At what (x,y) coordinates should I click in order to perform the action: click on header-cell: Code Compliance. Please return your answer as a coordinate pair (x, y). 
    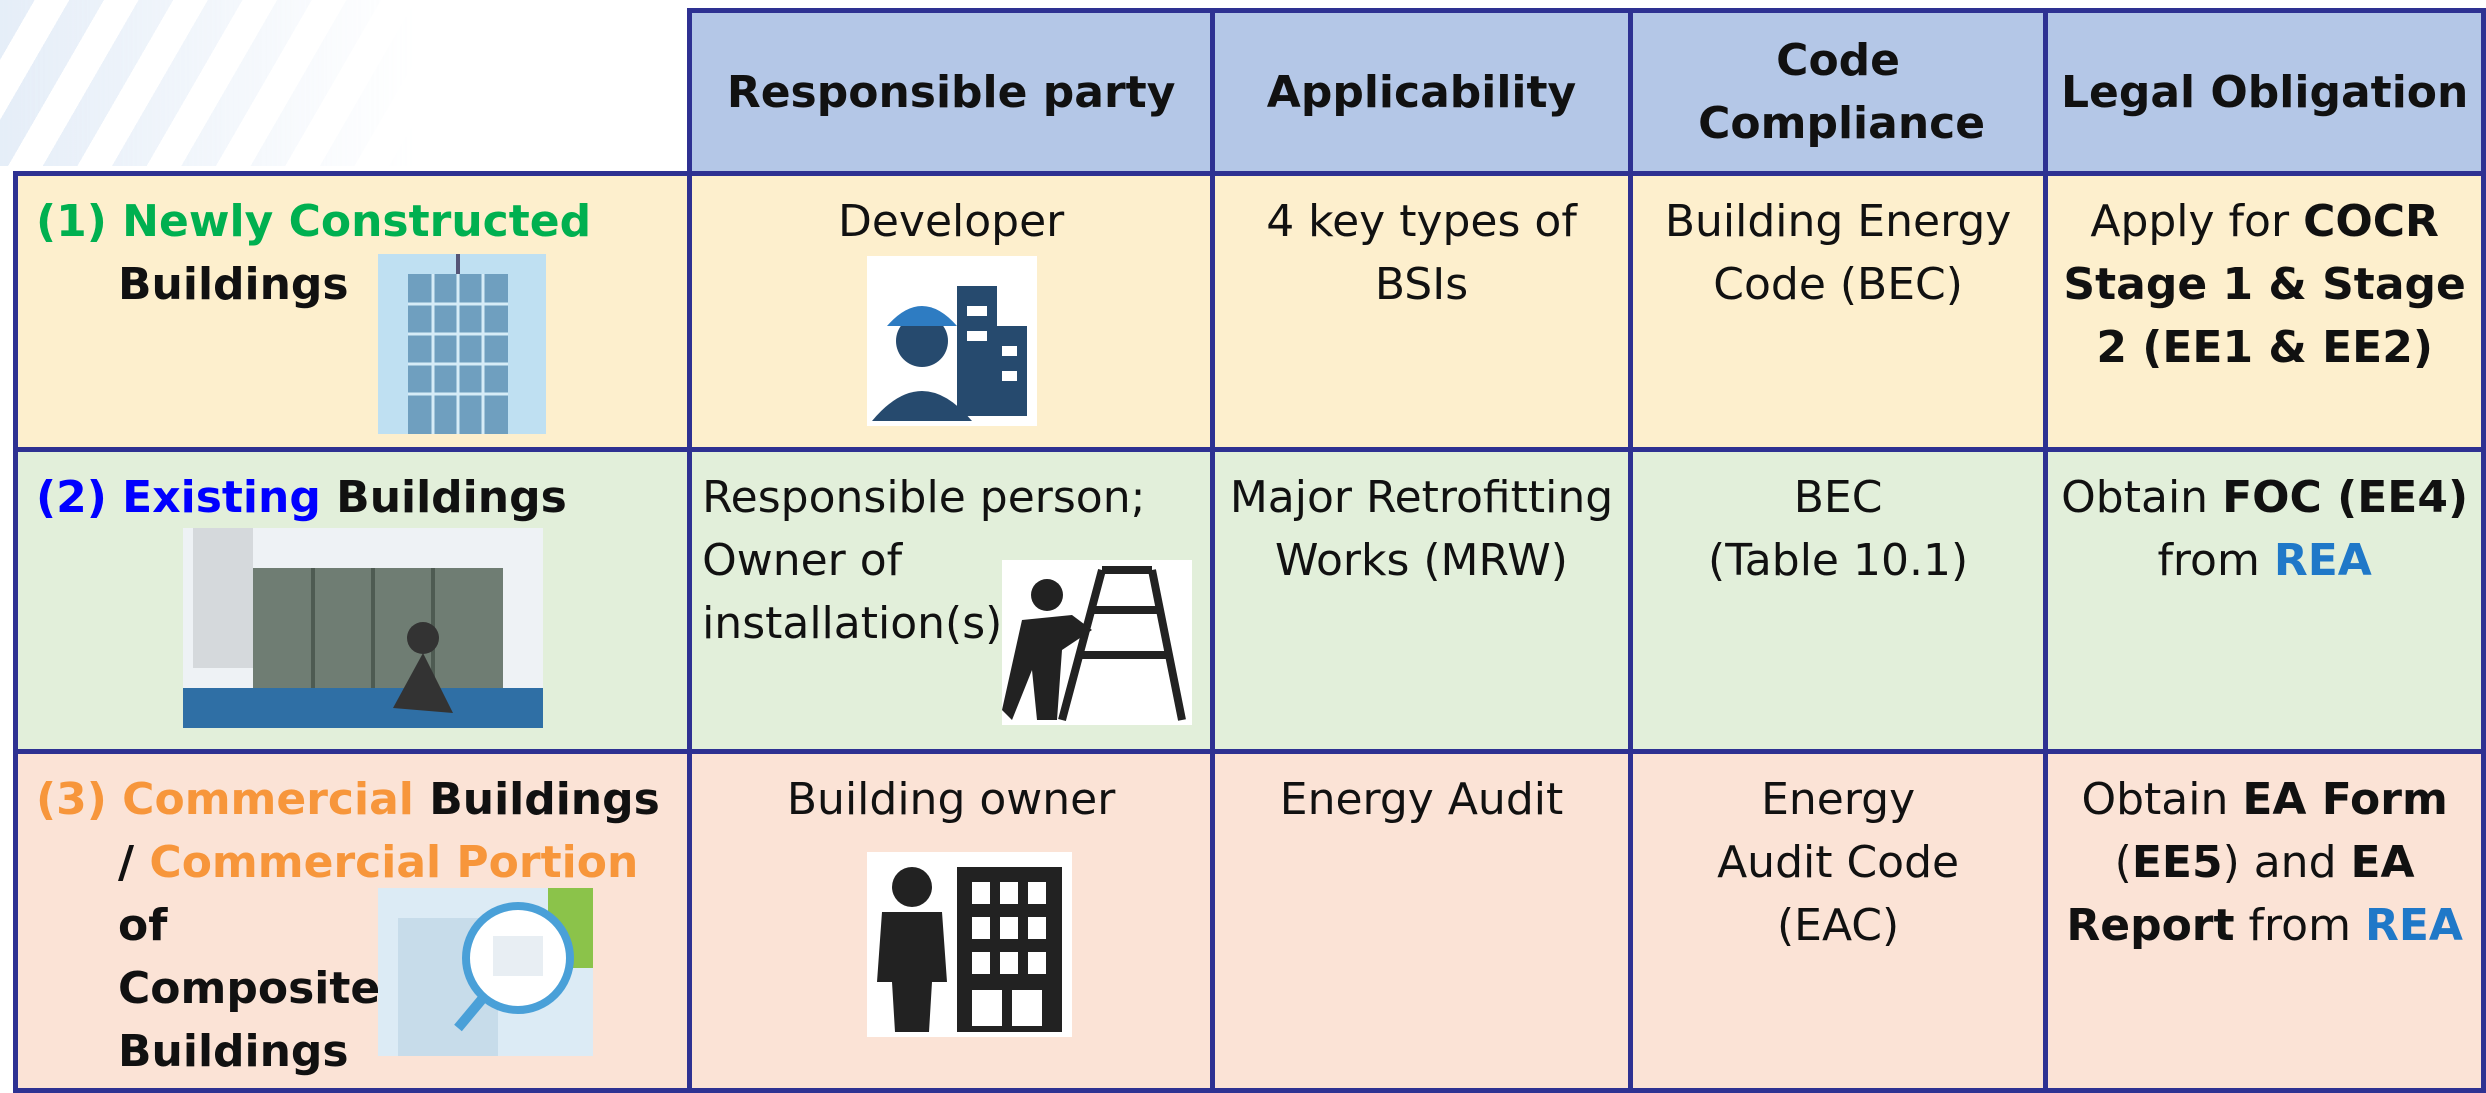
    Looking at the image, I should click on (1838, 92).